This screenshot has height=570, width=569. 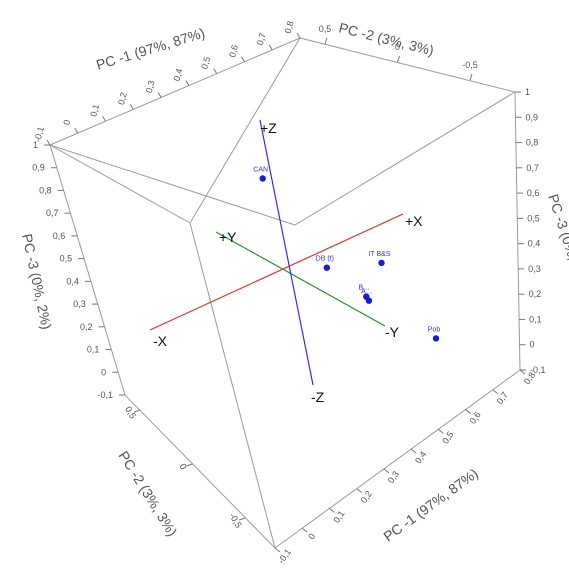 What do you see at coordinates (45, 190) in the screenshot?
I see `pc3-tick-label: 0,8` at bounding box center [45, 190].